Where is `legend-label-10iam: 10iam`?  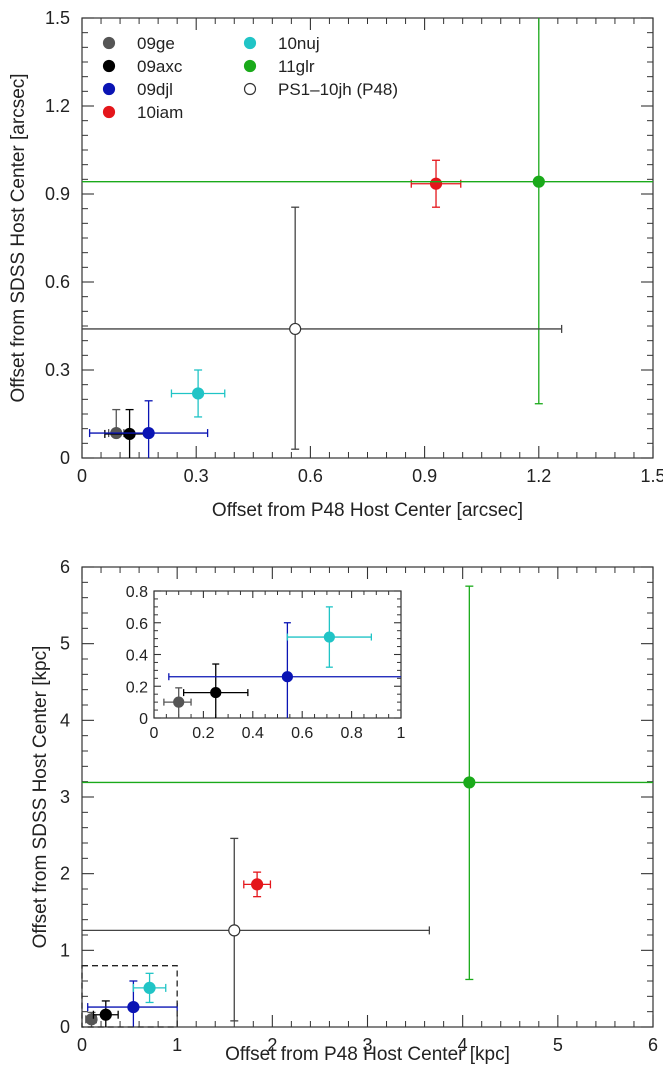
legend-label-10iam: 10iam is located at coordinates (160, 112).